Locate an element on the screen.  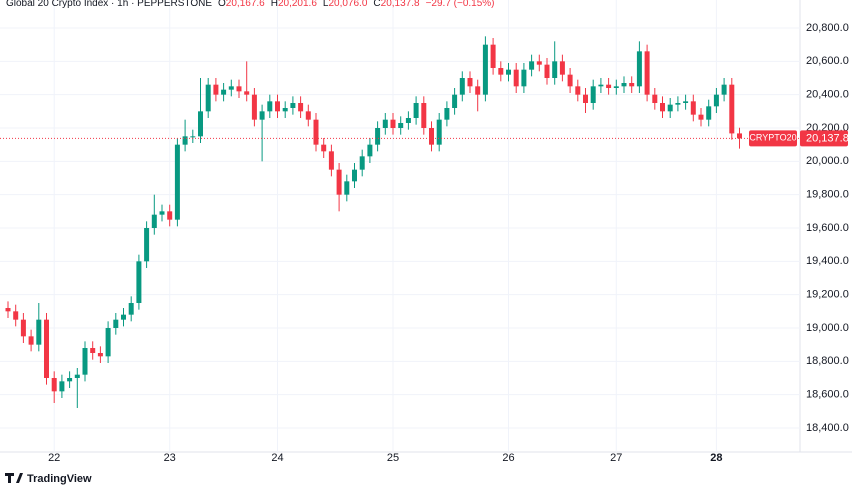
x-tick-label: 26 is located at coordinates (508, 458).